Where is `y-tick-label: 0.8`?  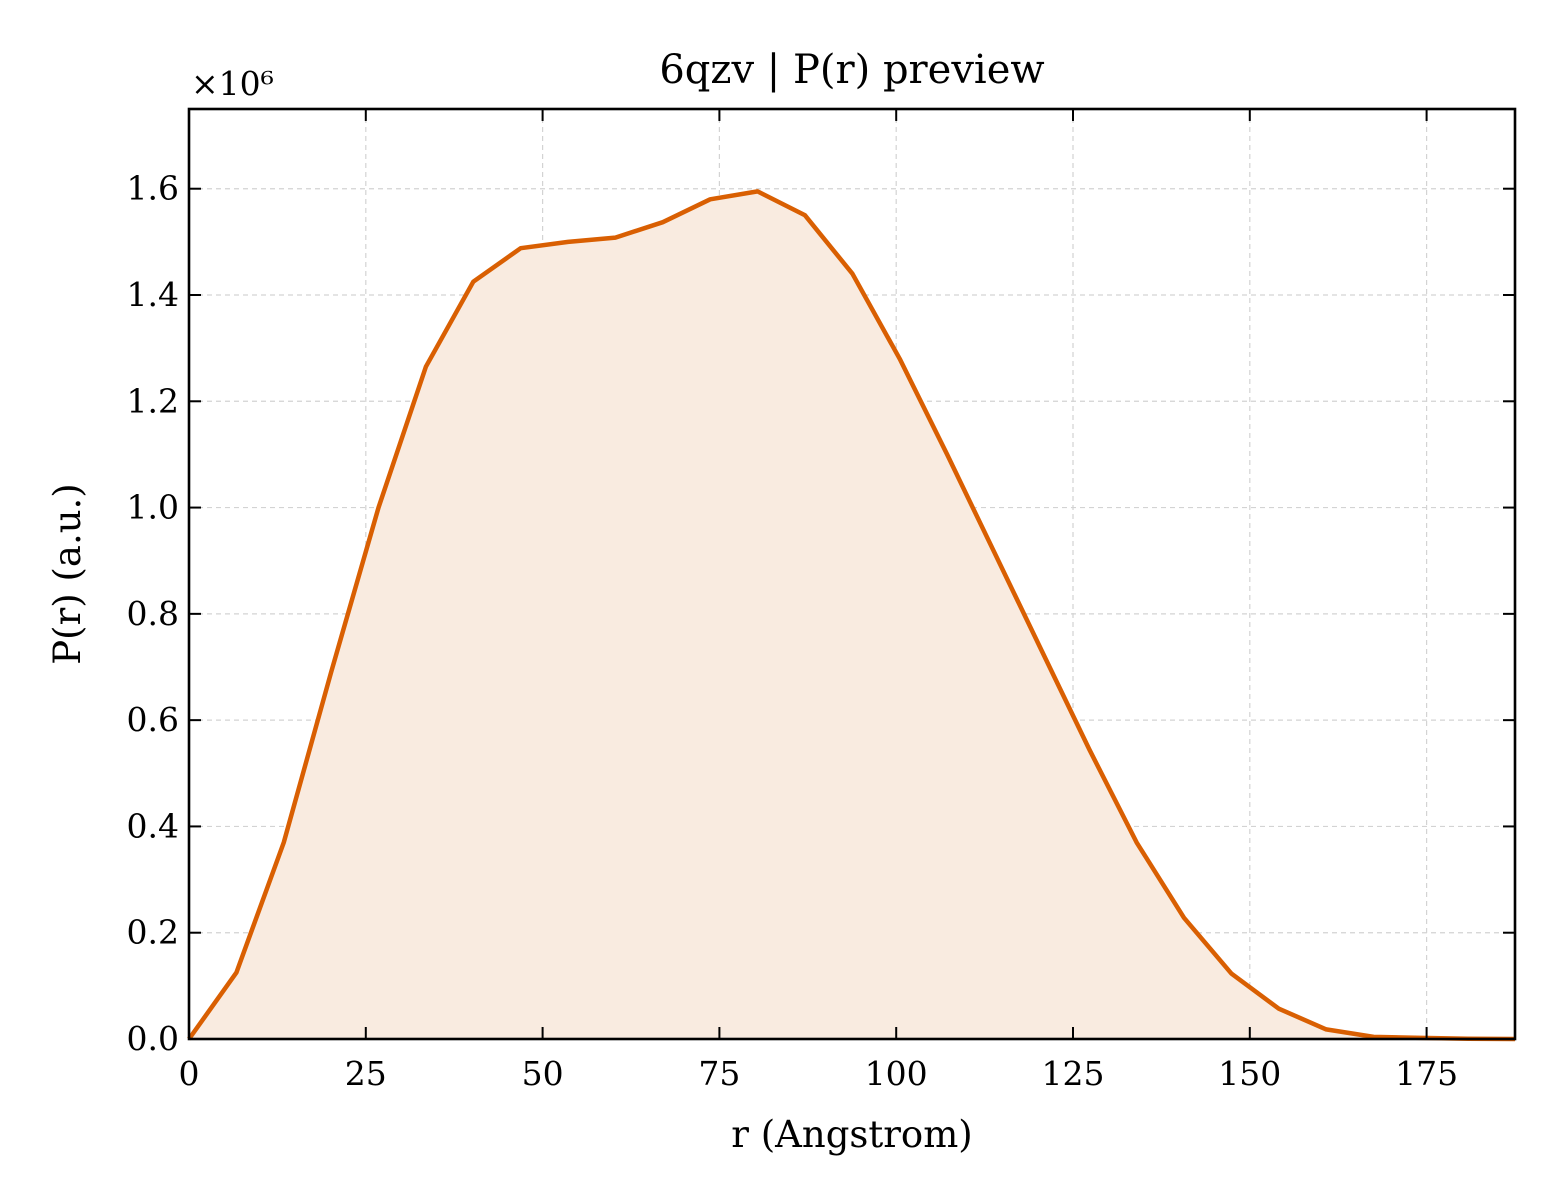
y-tick-label: 0.8 is located at coordinates (153, 613).